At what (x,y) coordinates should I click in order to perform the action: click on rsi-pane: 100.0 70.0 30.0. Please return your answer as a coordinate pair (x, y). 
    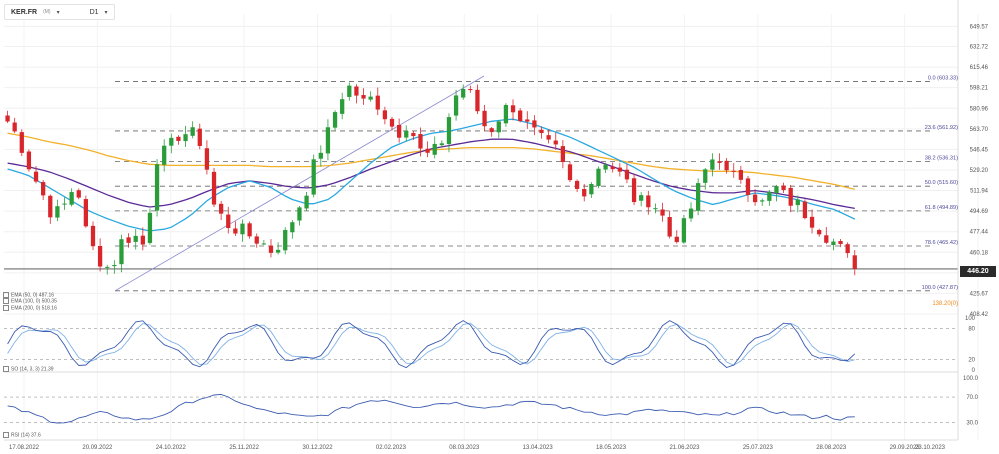
    Looking at the image, I should click on (491, 401).